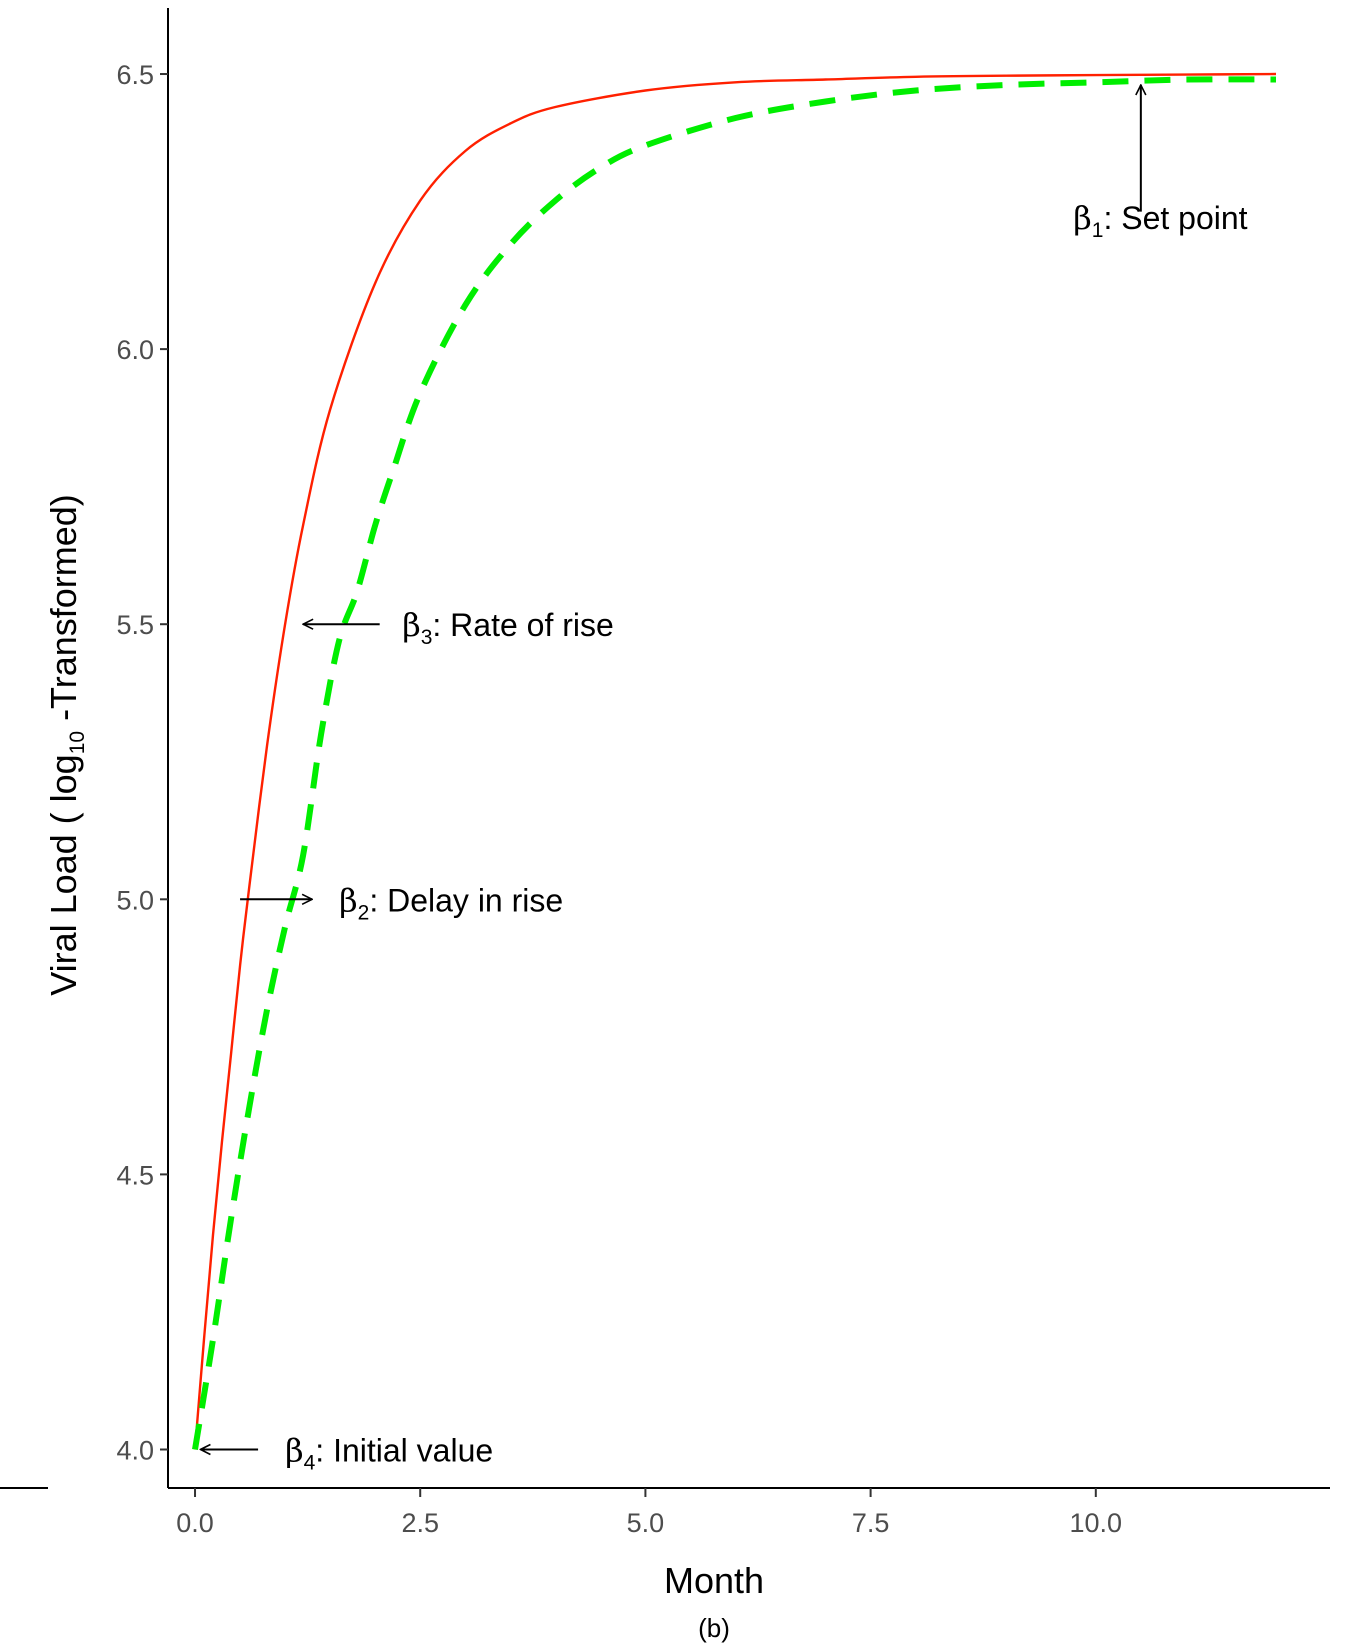 The width and height of the screenshot is (1350, 1652). I want to click on x-tick-label: 5.0, so click(646, 1523).